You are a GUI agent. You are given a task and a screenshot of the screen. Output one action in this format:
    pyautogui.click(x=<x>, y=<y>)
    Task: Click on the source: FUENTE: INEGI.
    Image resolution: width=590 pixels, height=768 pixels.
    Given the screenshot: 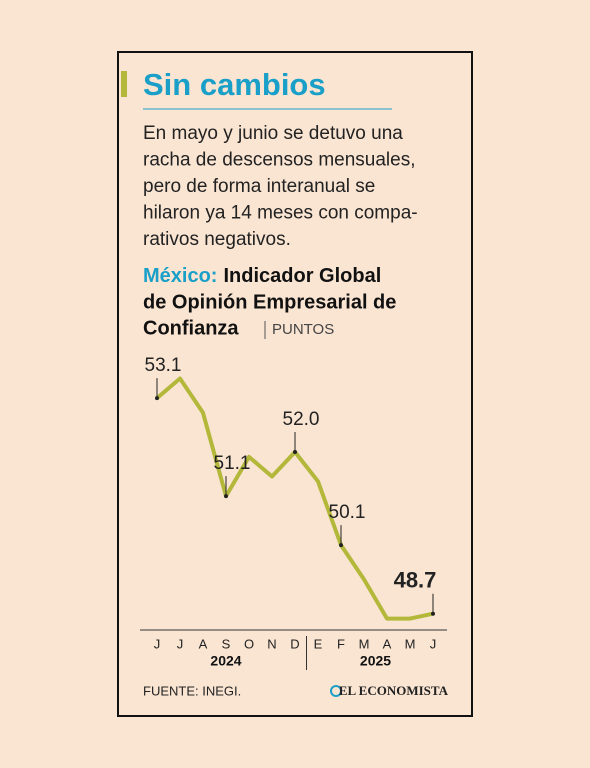 What is the action you would take?
    pyautogui.click(x=192, y=690)
    